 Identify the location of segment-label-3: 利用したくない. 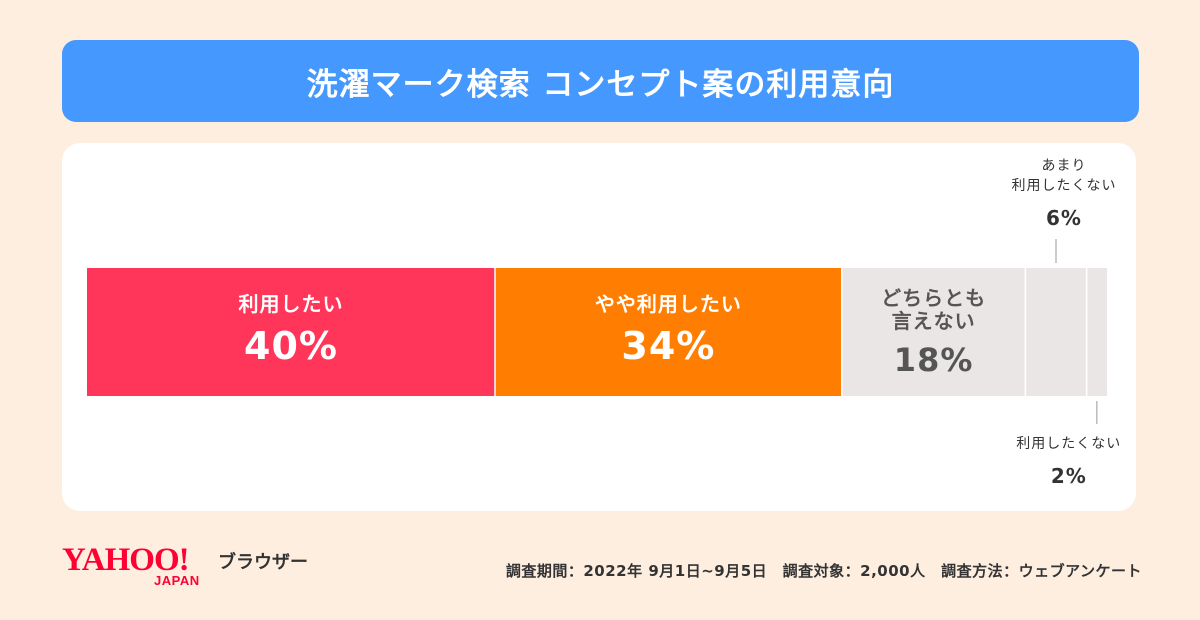
(1064, 186).